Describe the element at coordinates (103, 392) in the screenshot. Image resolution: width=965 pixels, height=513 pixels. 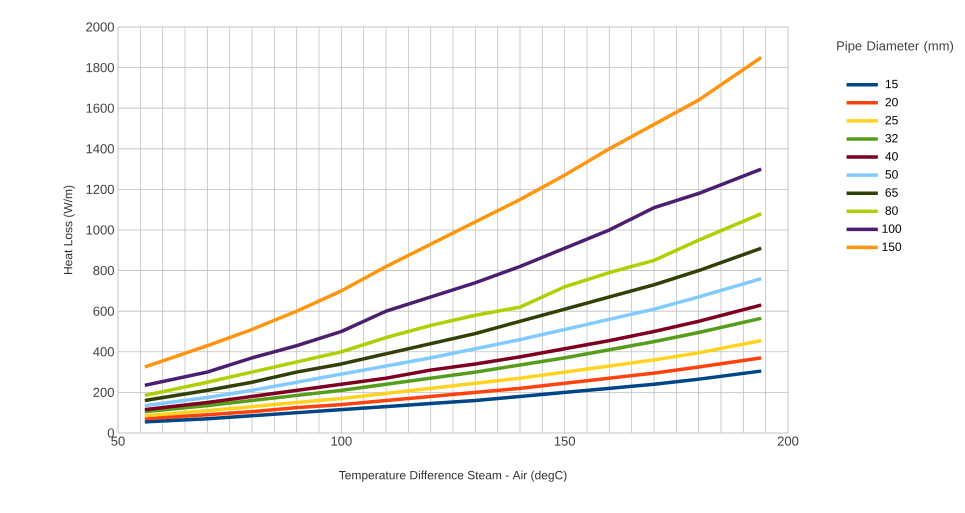
I see `y-tick-label: 200` at that location.